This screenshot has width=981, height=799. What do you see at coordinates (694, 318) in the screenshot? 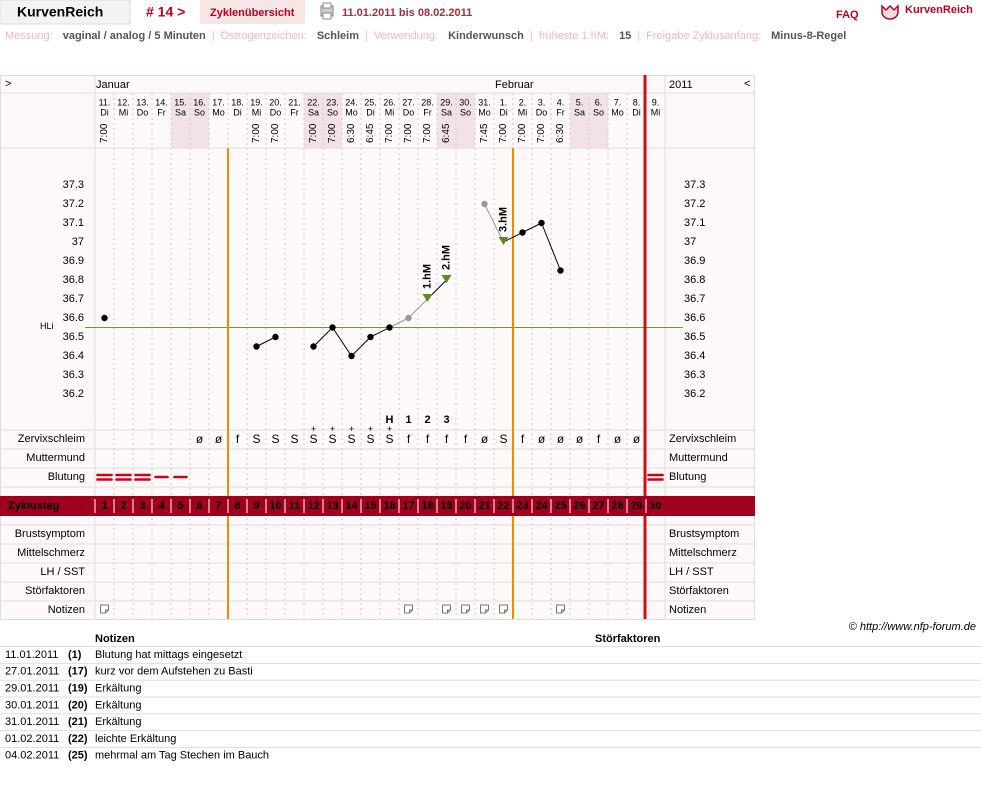
I see `y-tick-label: 36.6` at bounding box center [694, 318].